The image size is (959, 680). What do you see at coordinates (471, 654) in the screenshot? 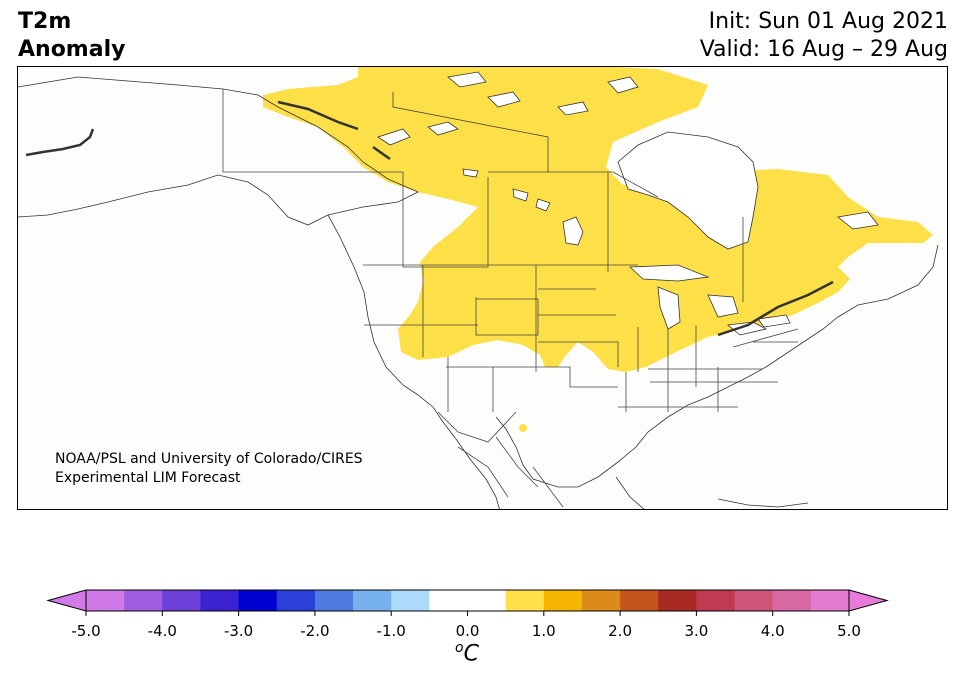
I see `unit-celsius: C` at bounding box center [471, 654].